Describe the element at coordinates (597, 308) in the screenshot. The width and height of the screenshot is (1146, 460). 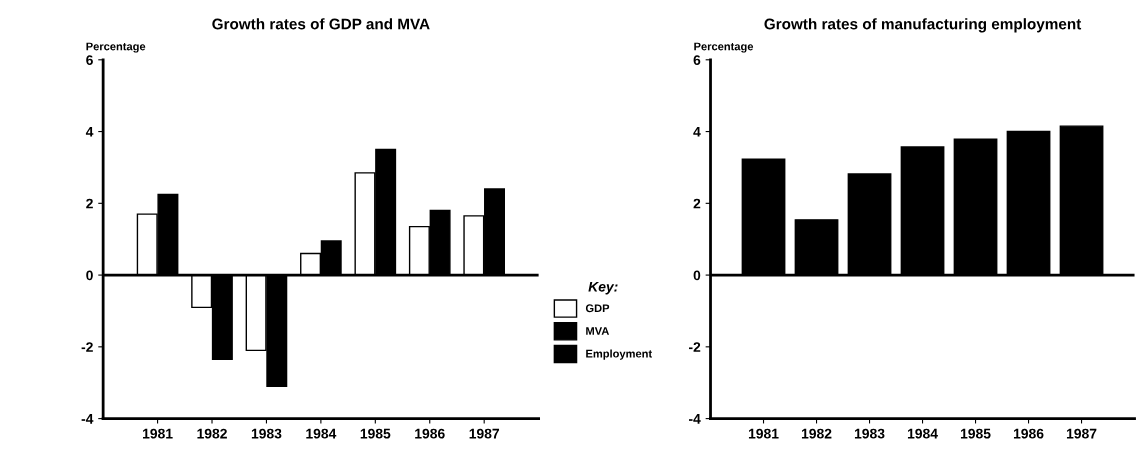
I see `legend-label: GDP` at that location.